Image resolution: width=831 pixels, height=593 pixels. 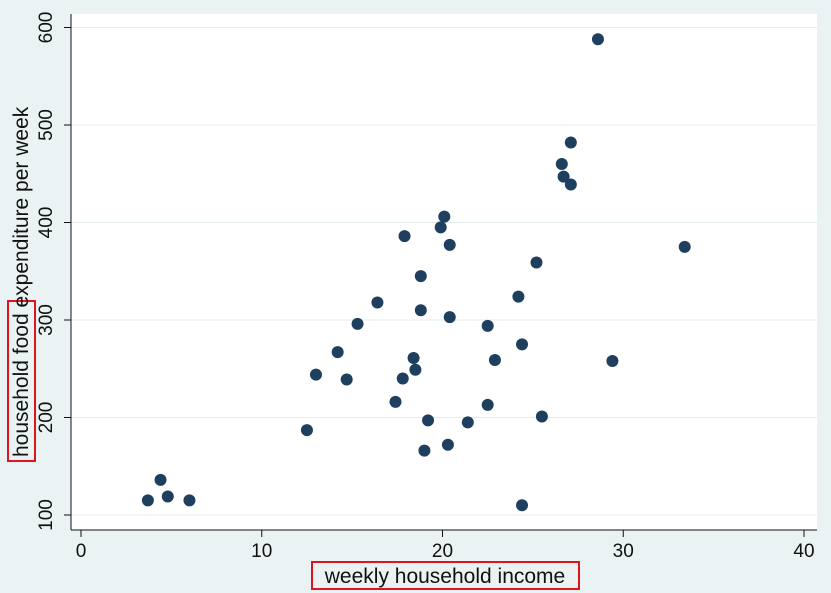 I want to click on y-tick-label: 500, so click(x=46, y=125).